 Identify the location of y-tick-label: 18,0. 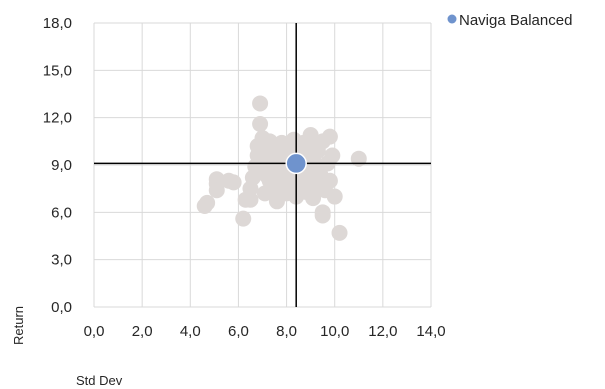
(57, 23).